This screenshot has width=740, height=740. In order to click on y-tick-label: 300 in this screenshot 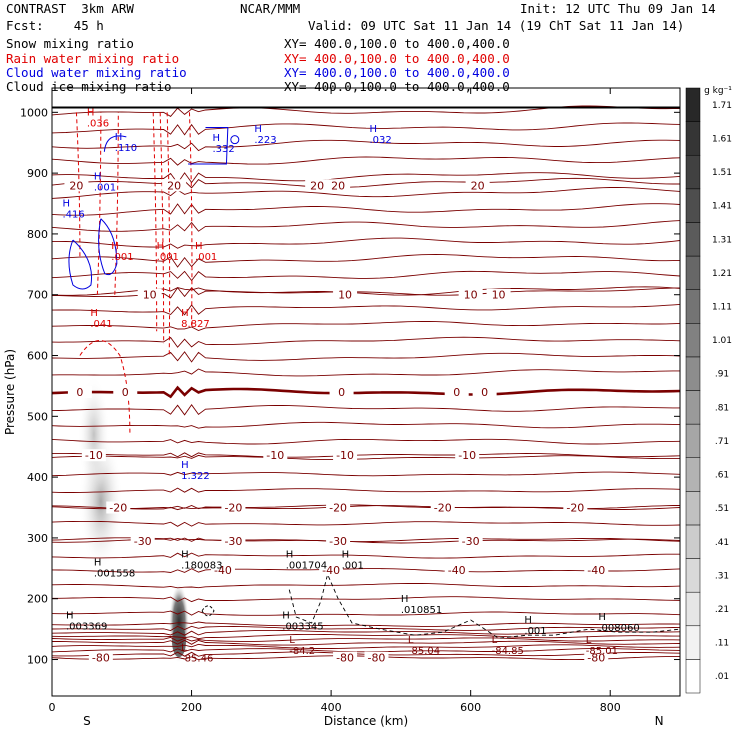, I will do `click(37, 538)`.